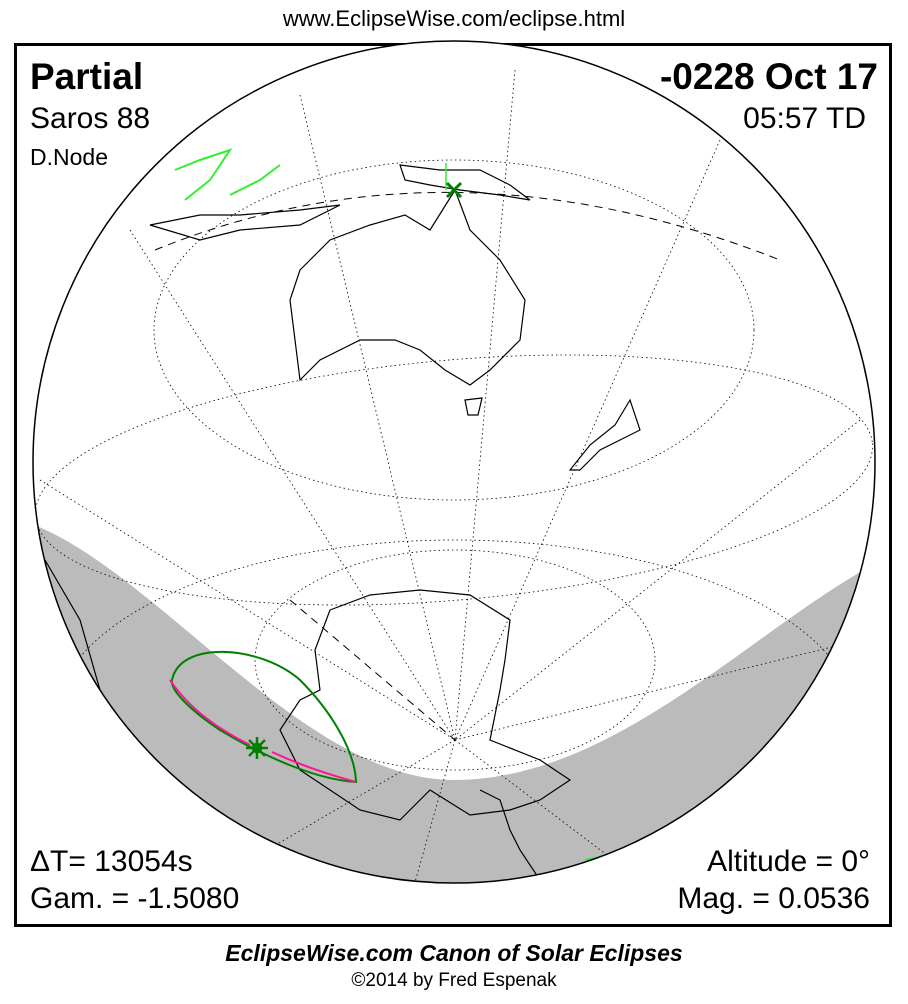  Describe the element at coordinates (245, 222) in the screenshot. I see `indonesia` at that location.